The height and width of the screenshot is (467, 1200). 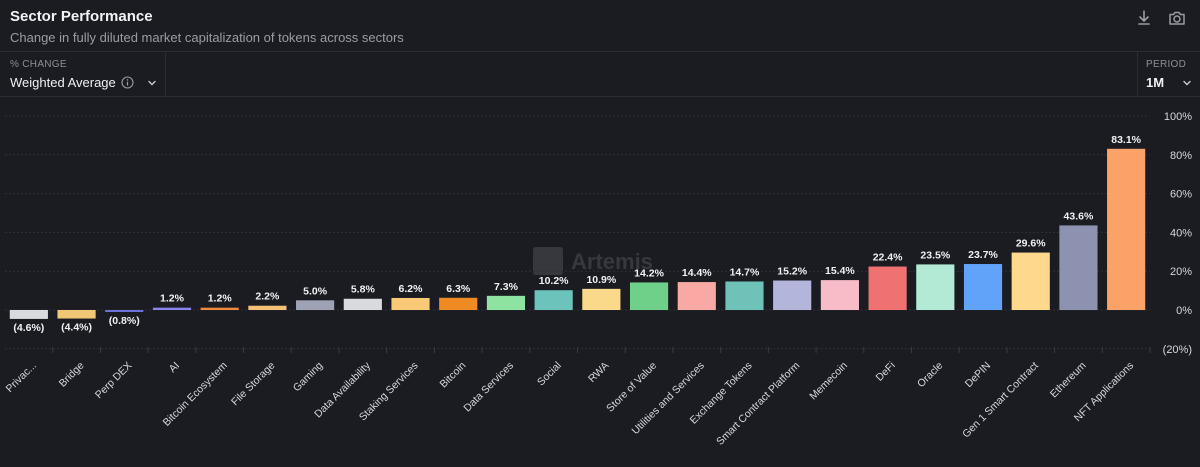 I want to click on y-tick-label: 100%, so click(x=1178, y=117).